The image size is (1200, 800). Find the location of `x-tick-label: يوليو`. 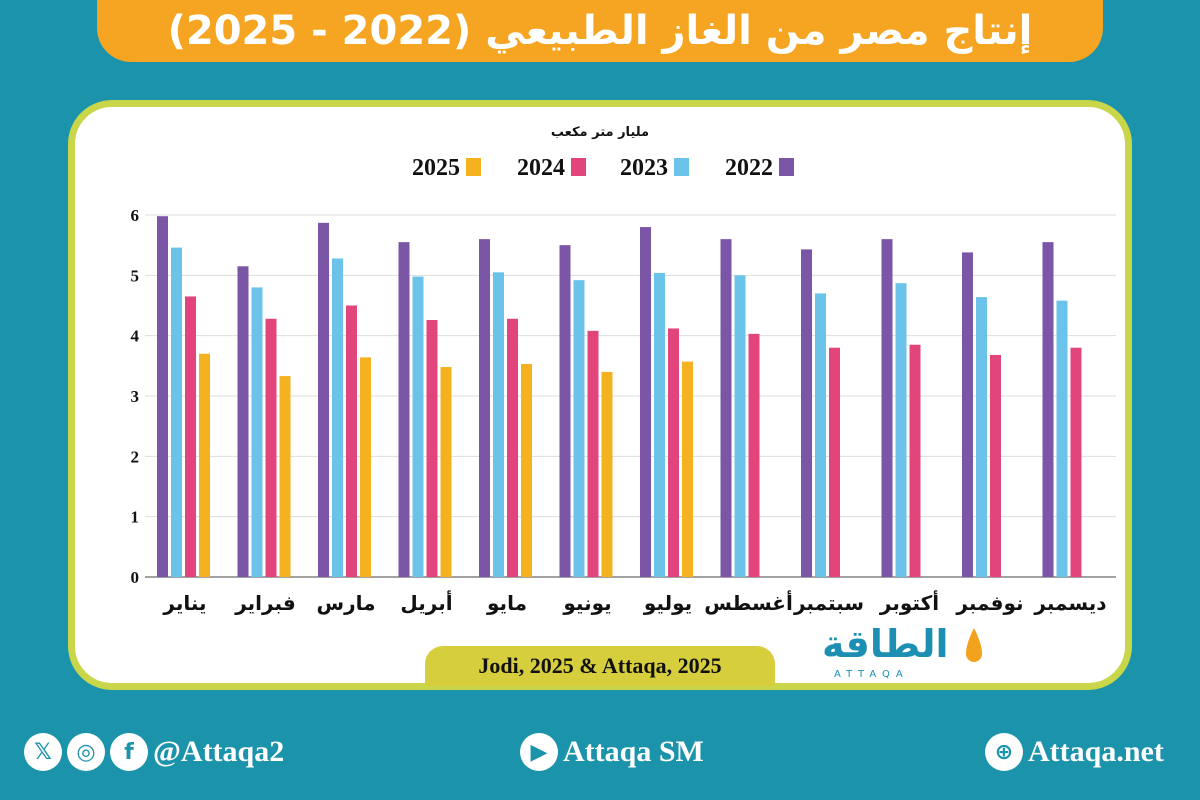

x-tick-label: يوليو is located at coordinates (667, 603).